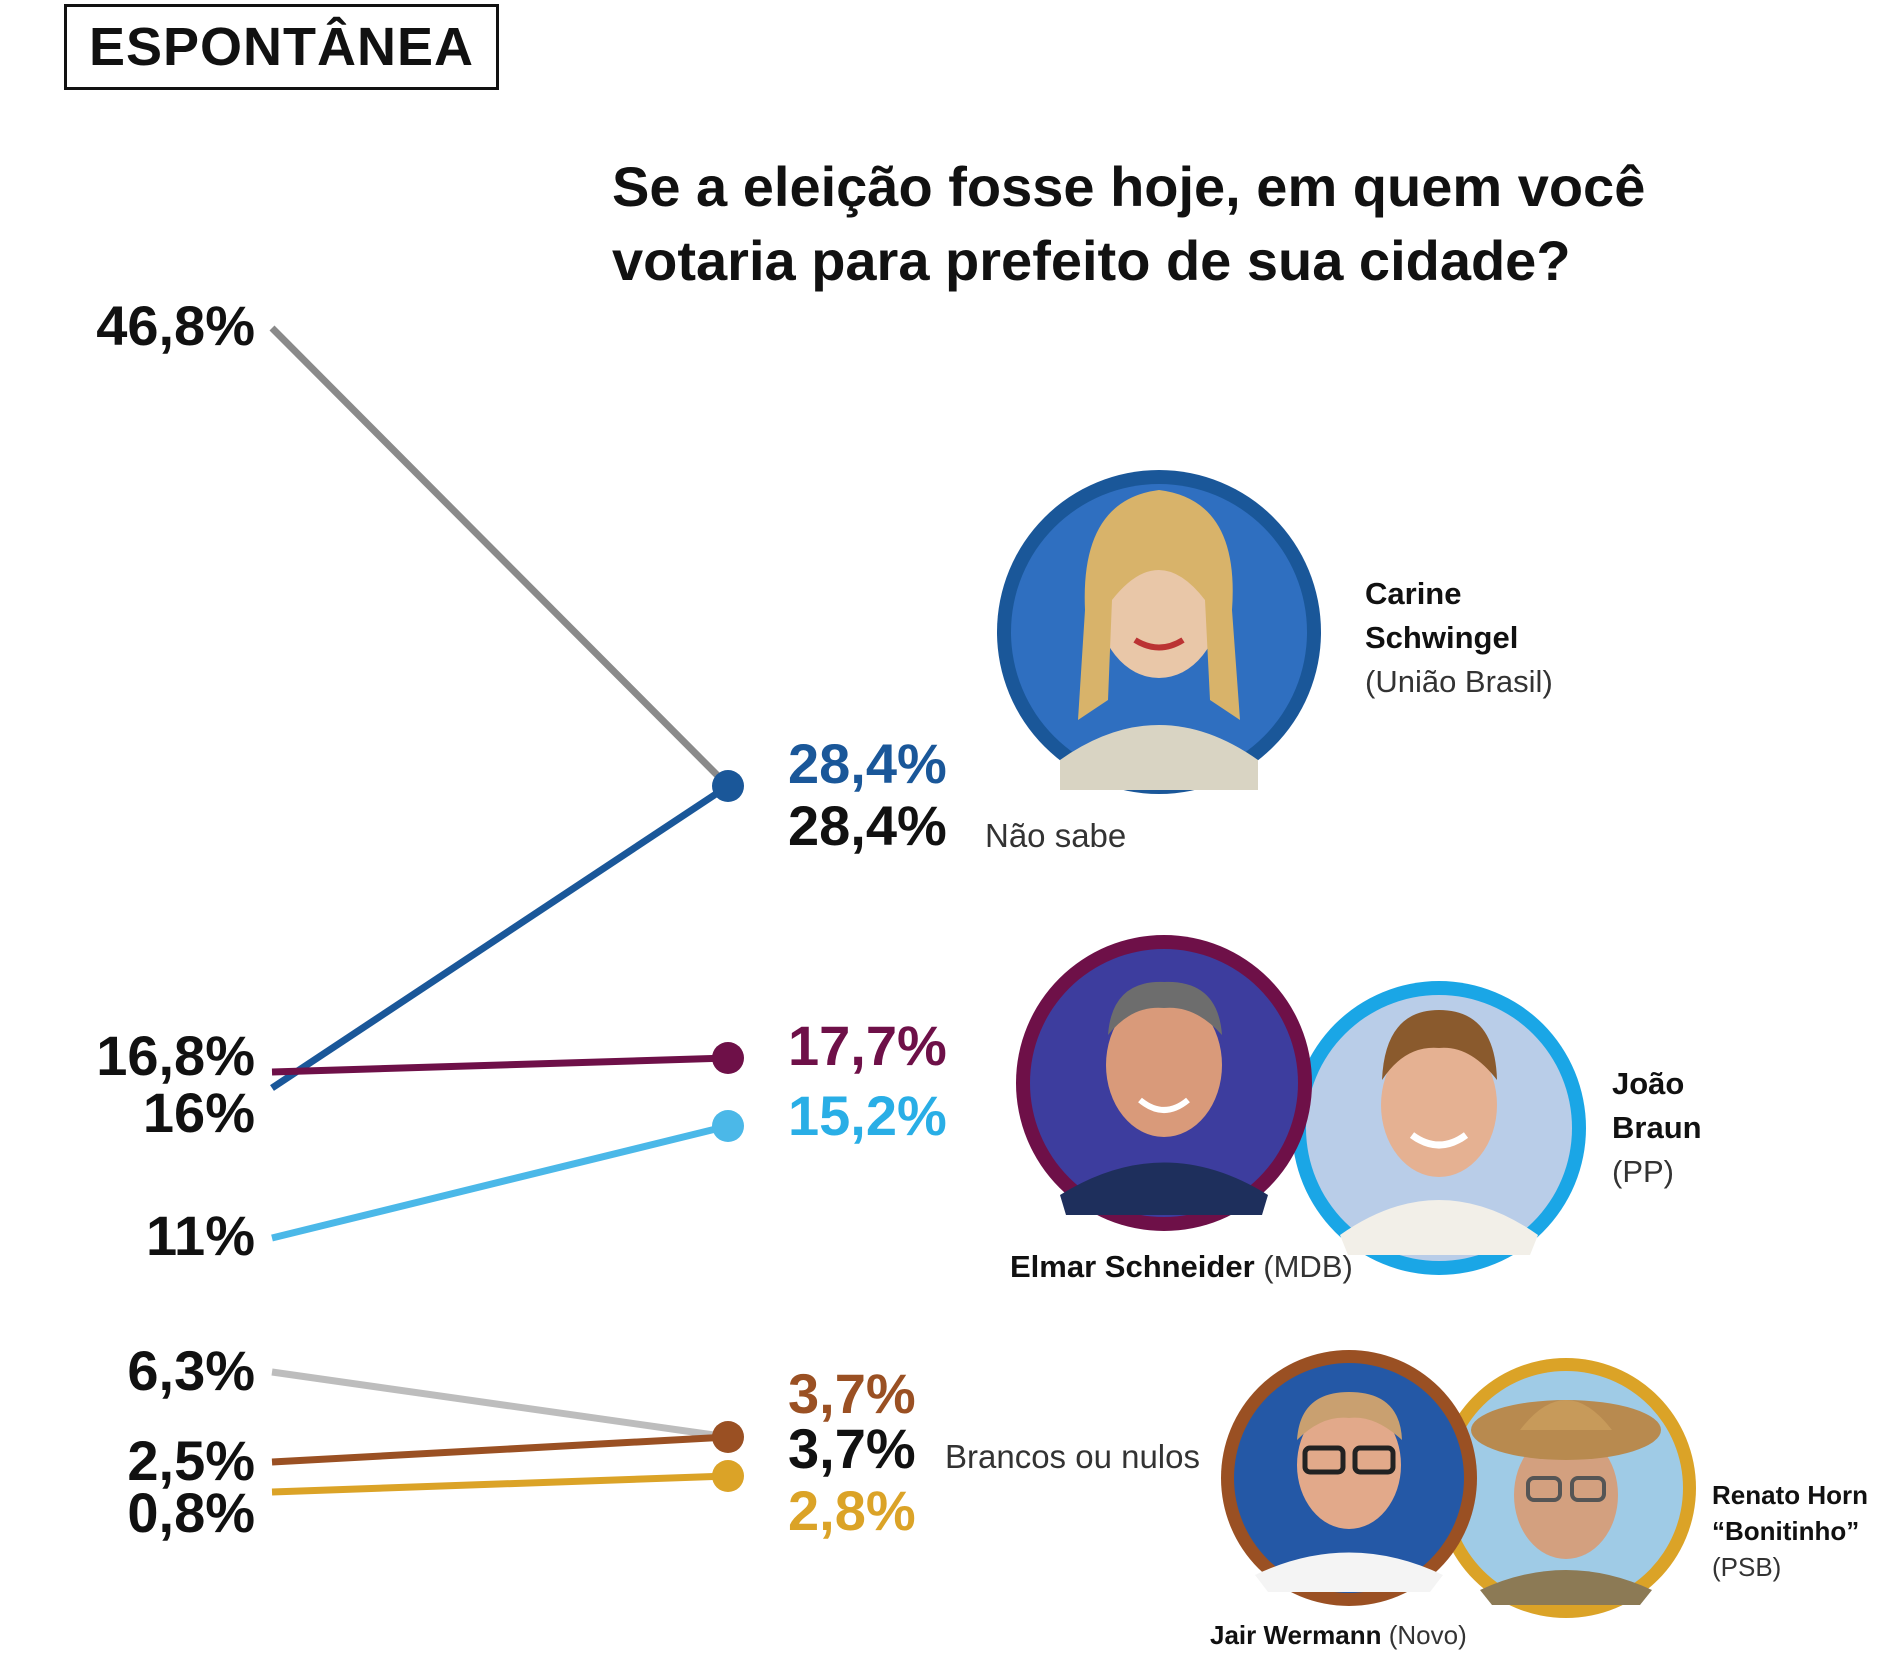 This screenshot has width=1893, height=1678. Describe the element at coordinates (852, 1393) in the screenshot. I see `end-label-jair-wermann: 3,7%` at that location.